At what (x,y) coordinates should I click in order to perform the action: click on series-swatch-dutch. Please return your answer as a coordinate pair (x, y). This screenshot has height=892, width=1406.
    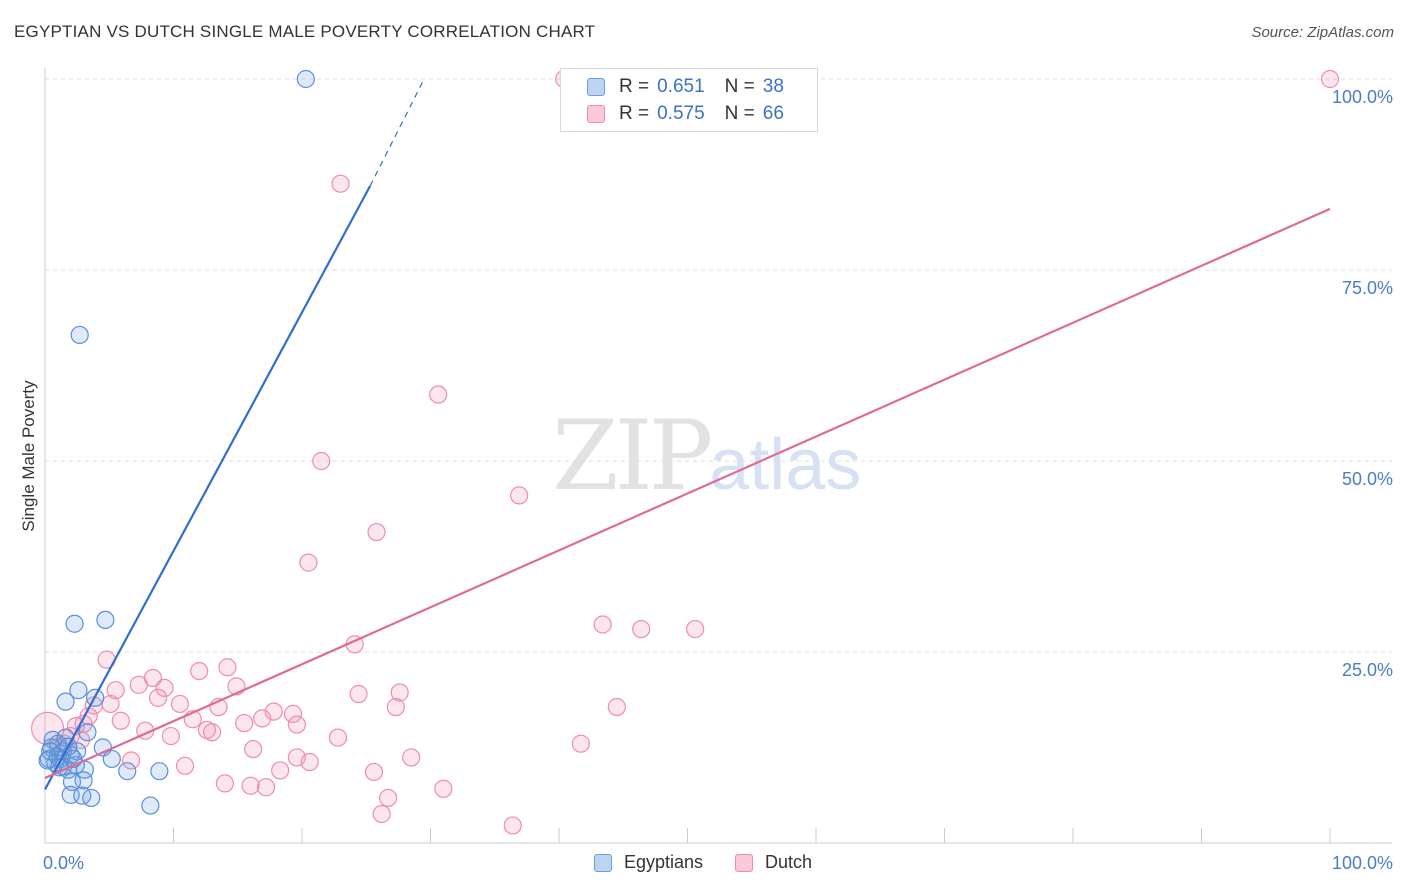
    Looking at the image, I should click on (744, 862).